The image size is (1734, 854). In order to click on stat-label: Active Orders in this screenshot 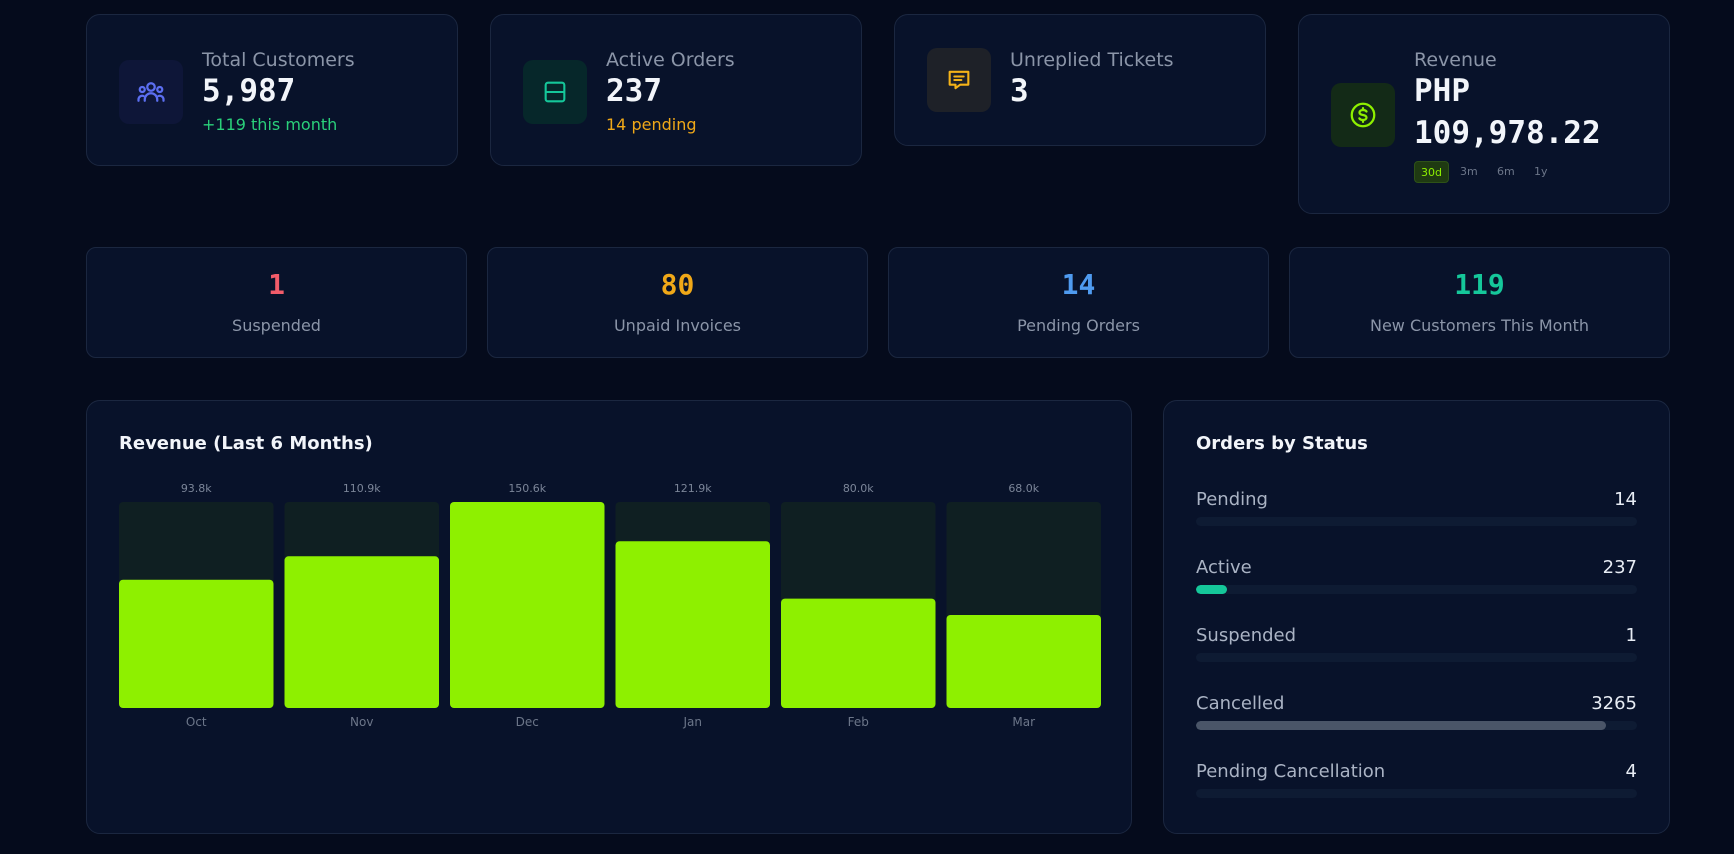, I will do `click(670, 60)`.